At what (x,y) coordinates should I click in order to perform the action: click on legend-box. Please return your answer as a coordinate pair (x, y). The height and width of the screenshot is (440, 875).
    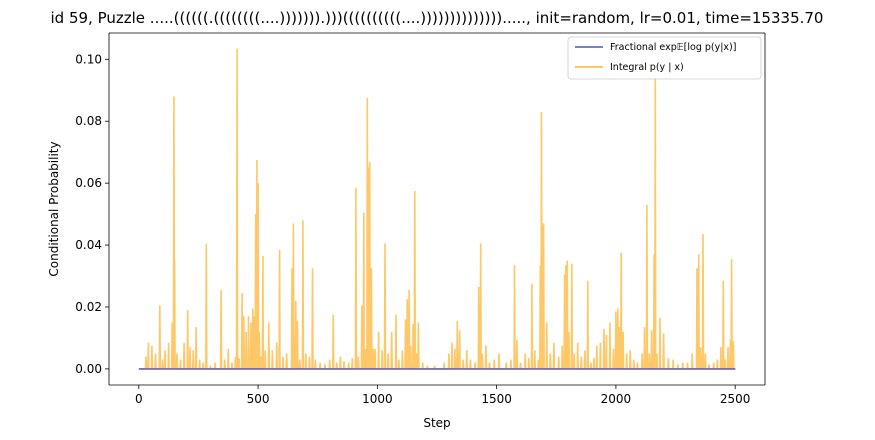
    Looking at the image, I should click on (664, 58).